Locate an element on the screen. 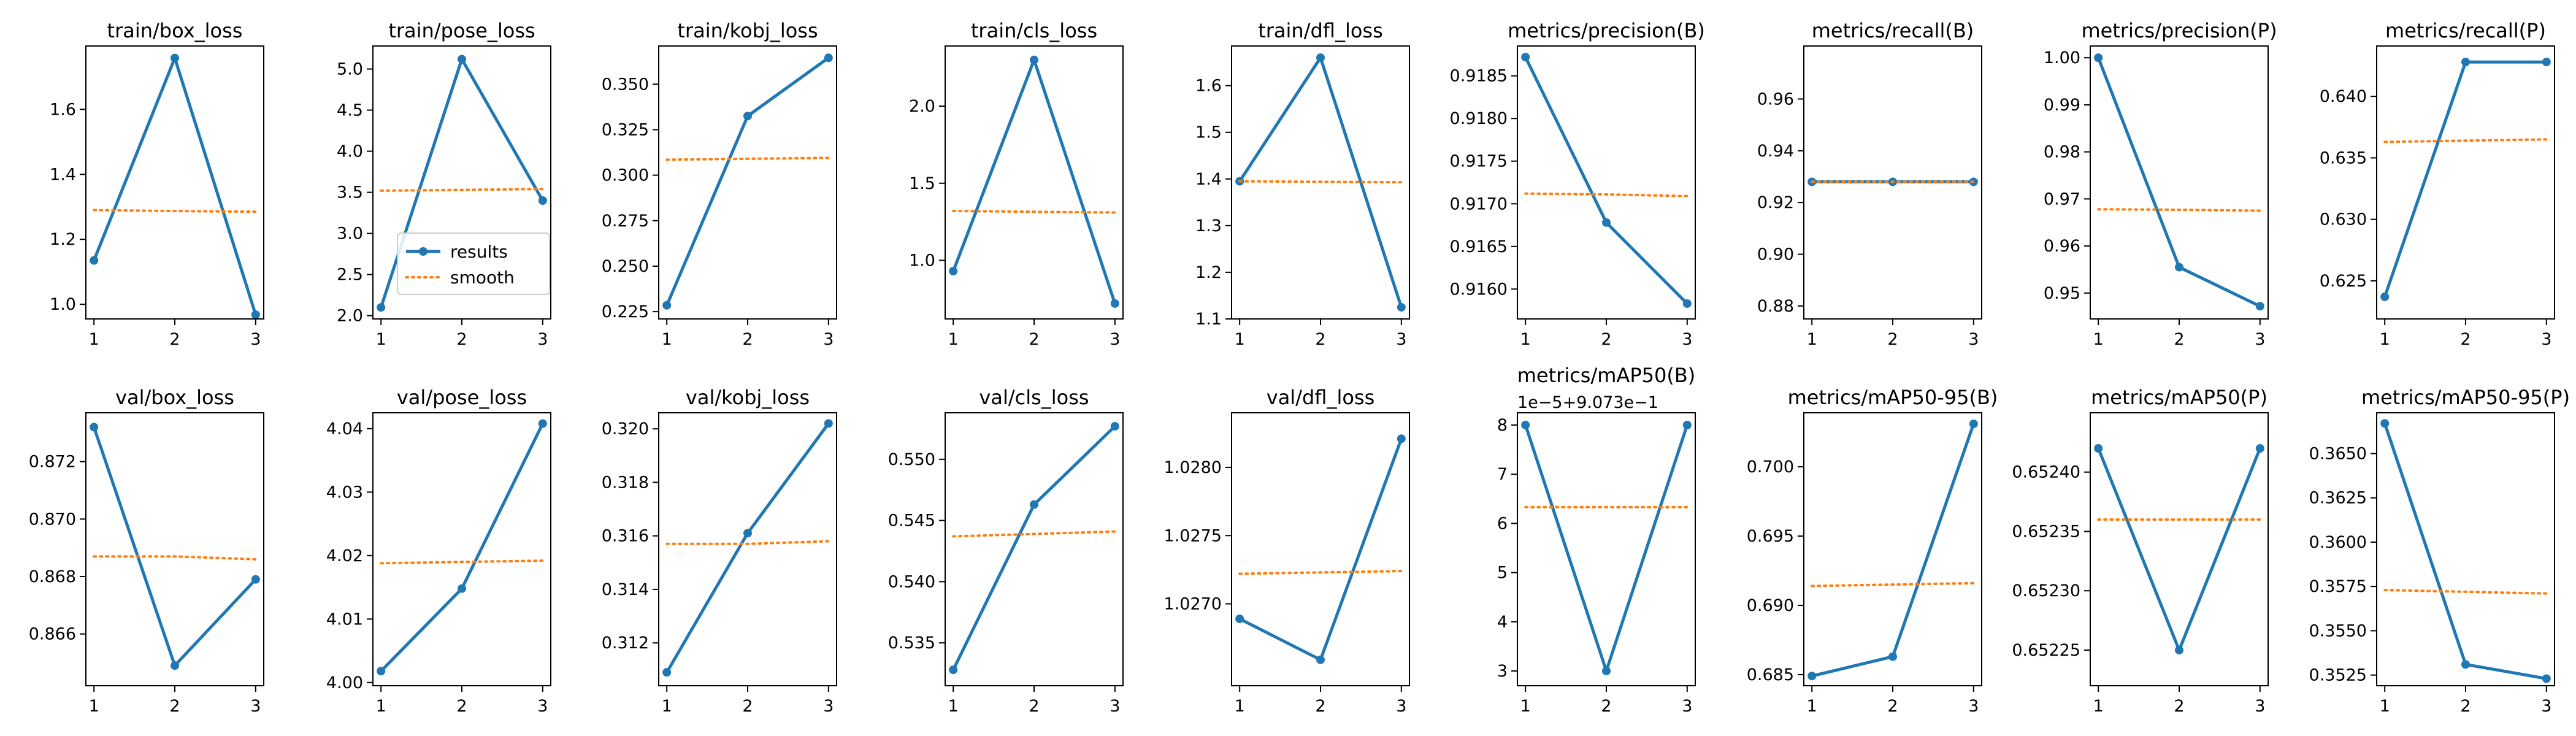 Image resolution: width=2576 pixels, height=736 pixels. y-tick-label: 0.630 is located at coordinates (2343, 219).